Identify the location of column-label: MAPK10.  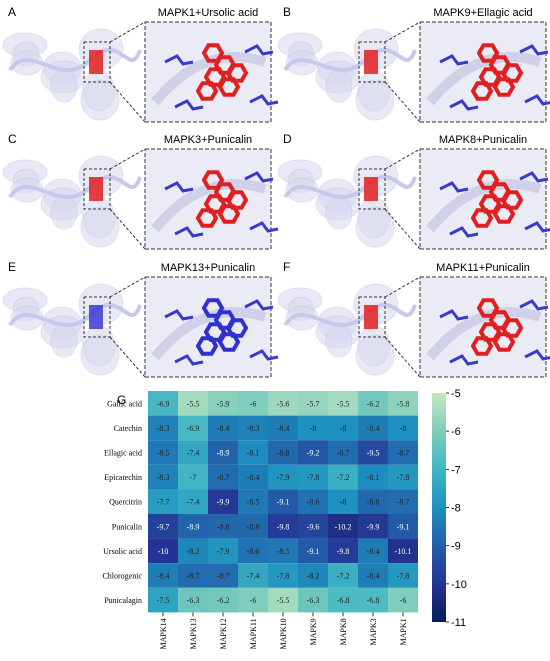
(283, 633).